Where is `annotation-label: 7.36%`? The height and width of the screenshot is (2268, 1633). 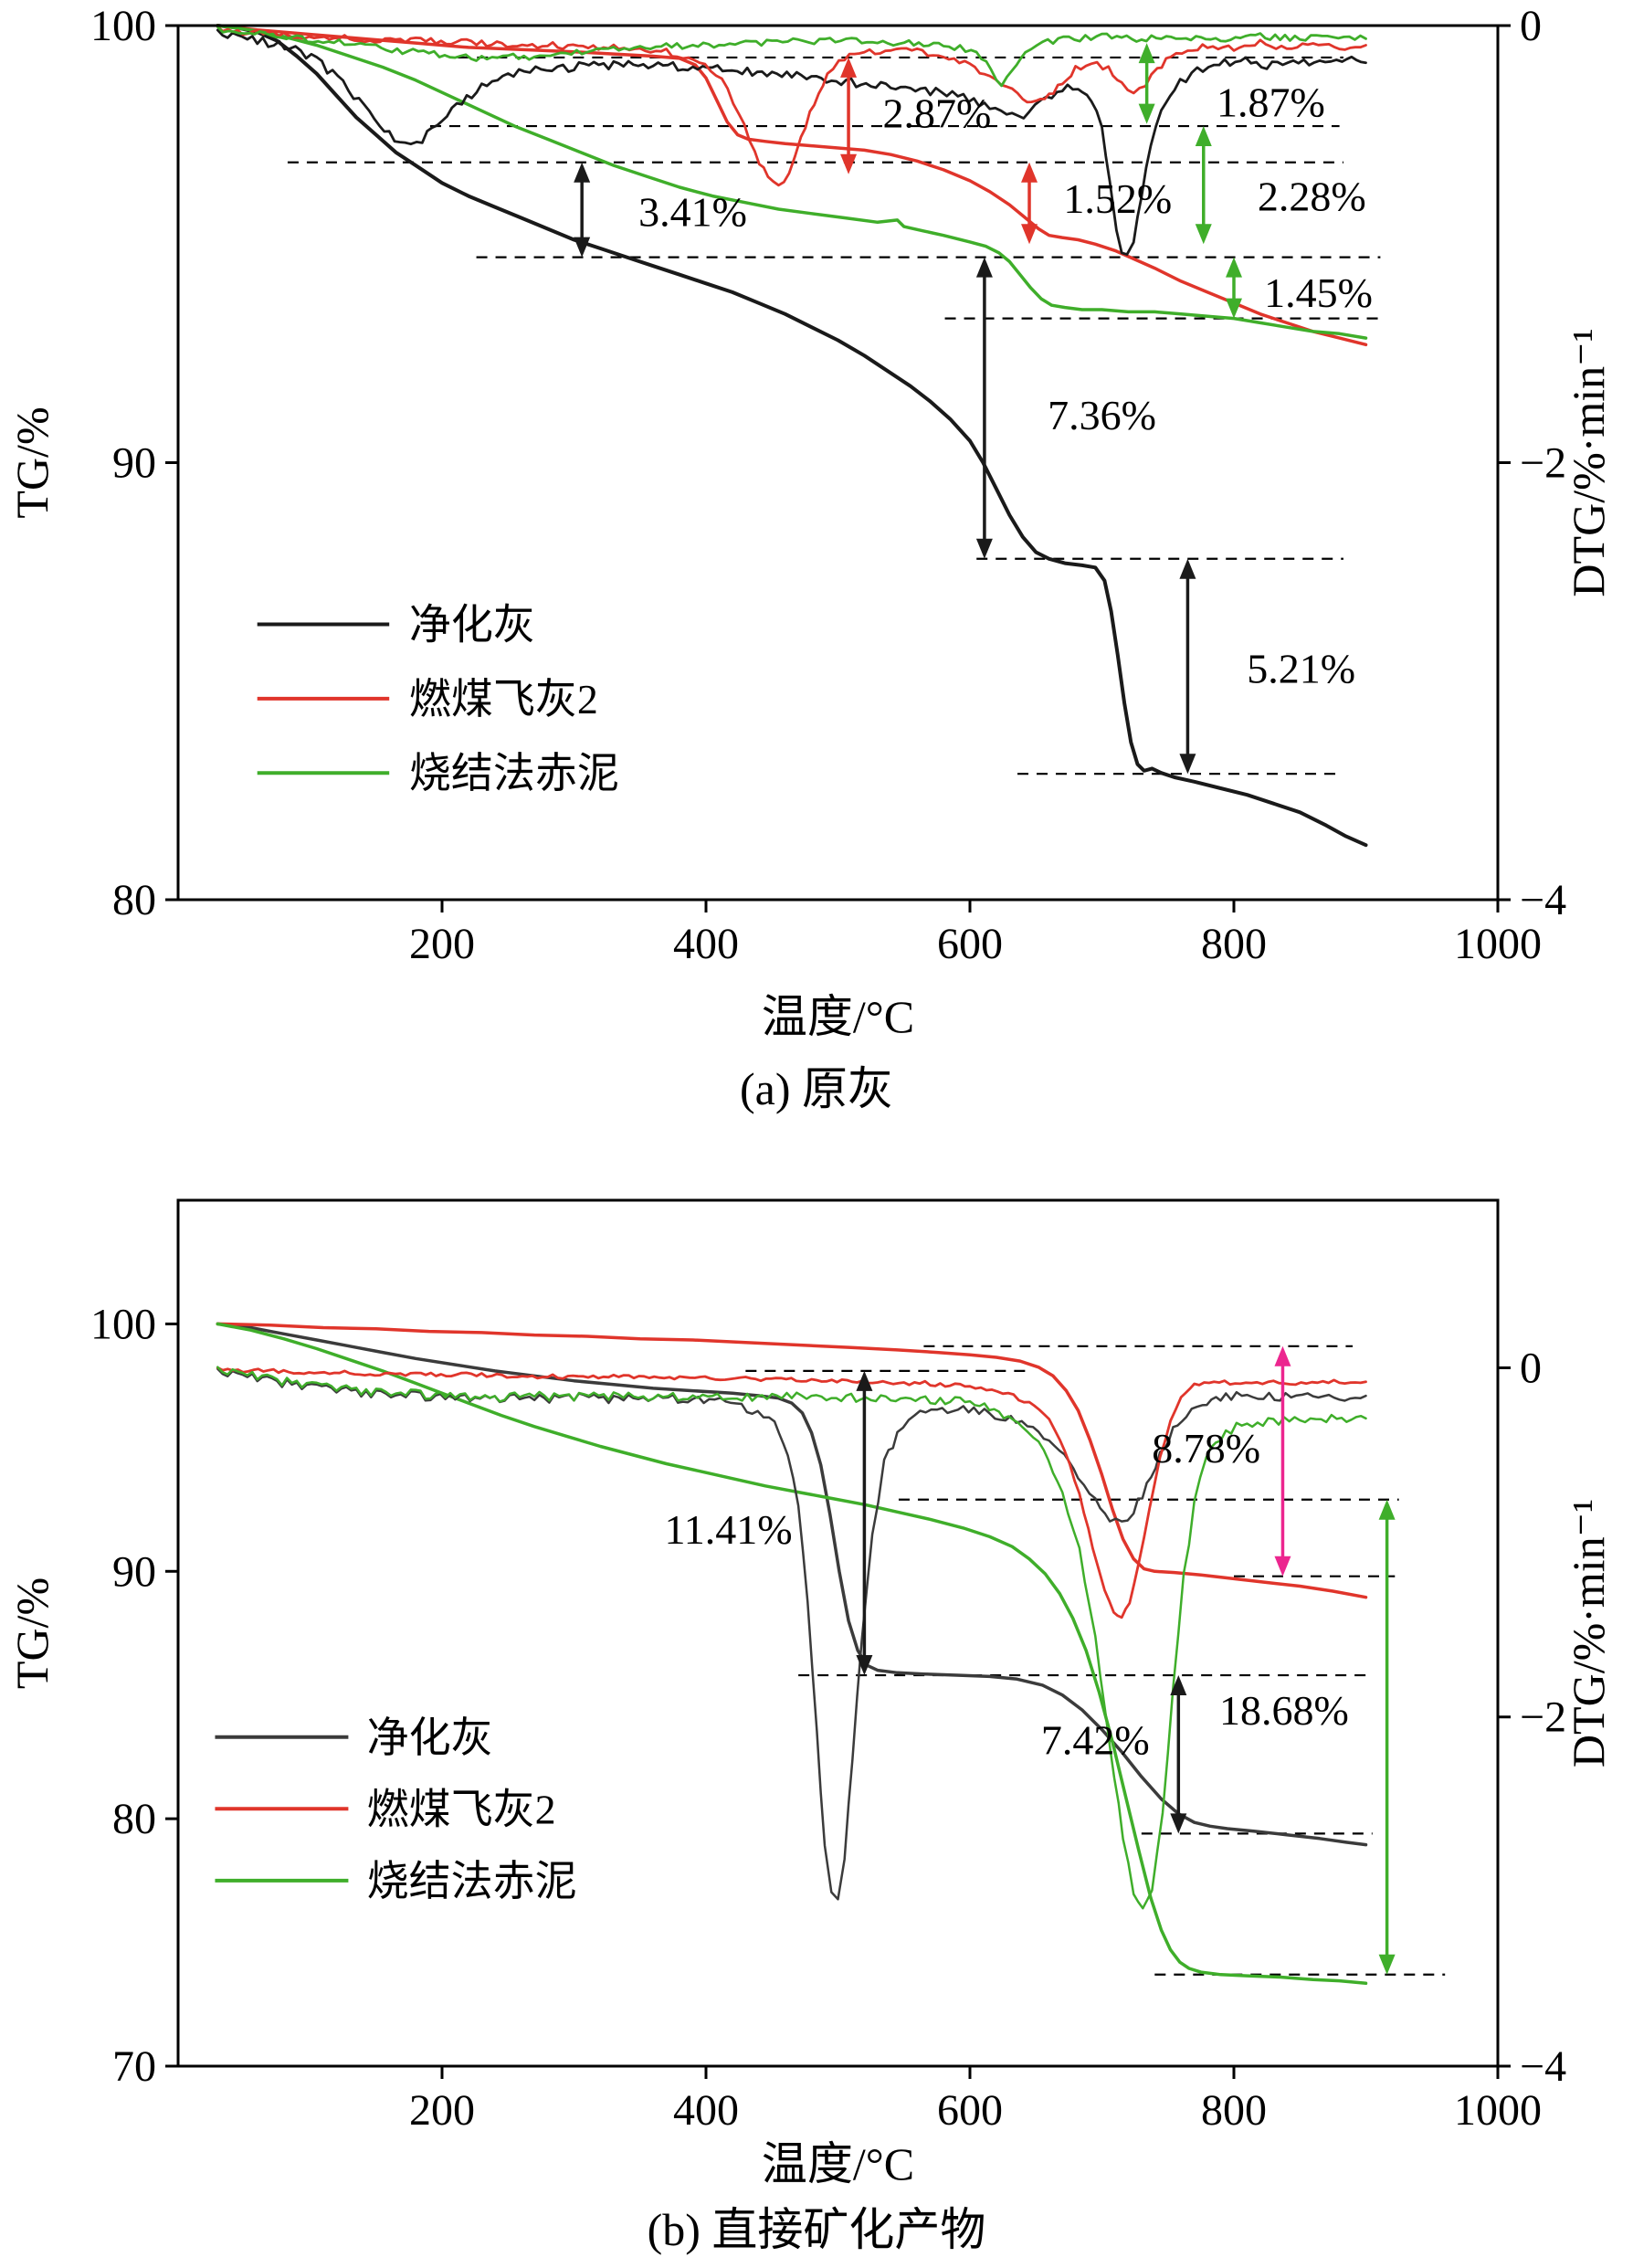
annotation-label: 7.36% is located at coordinates (1102, 415).